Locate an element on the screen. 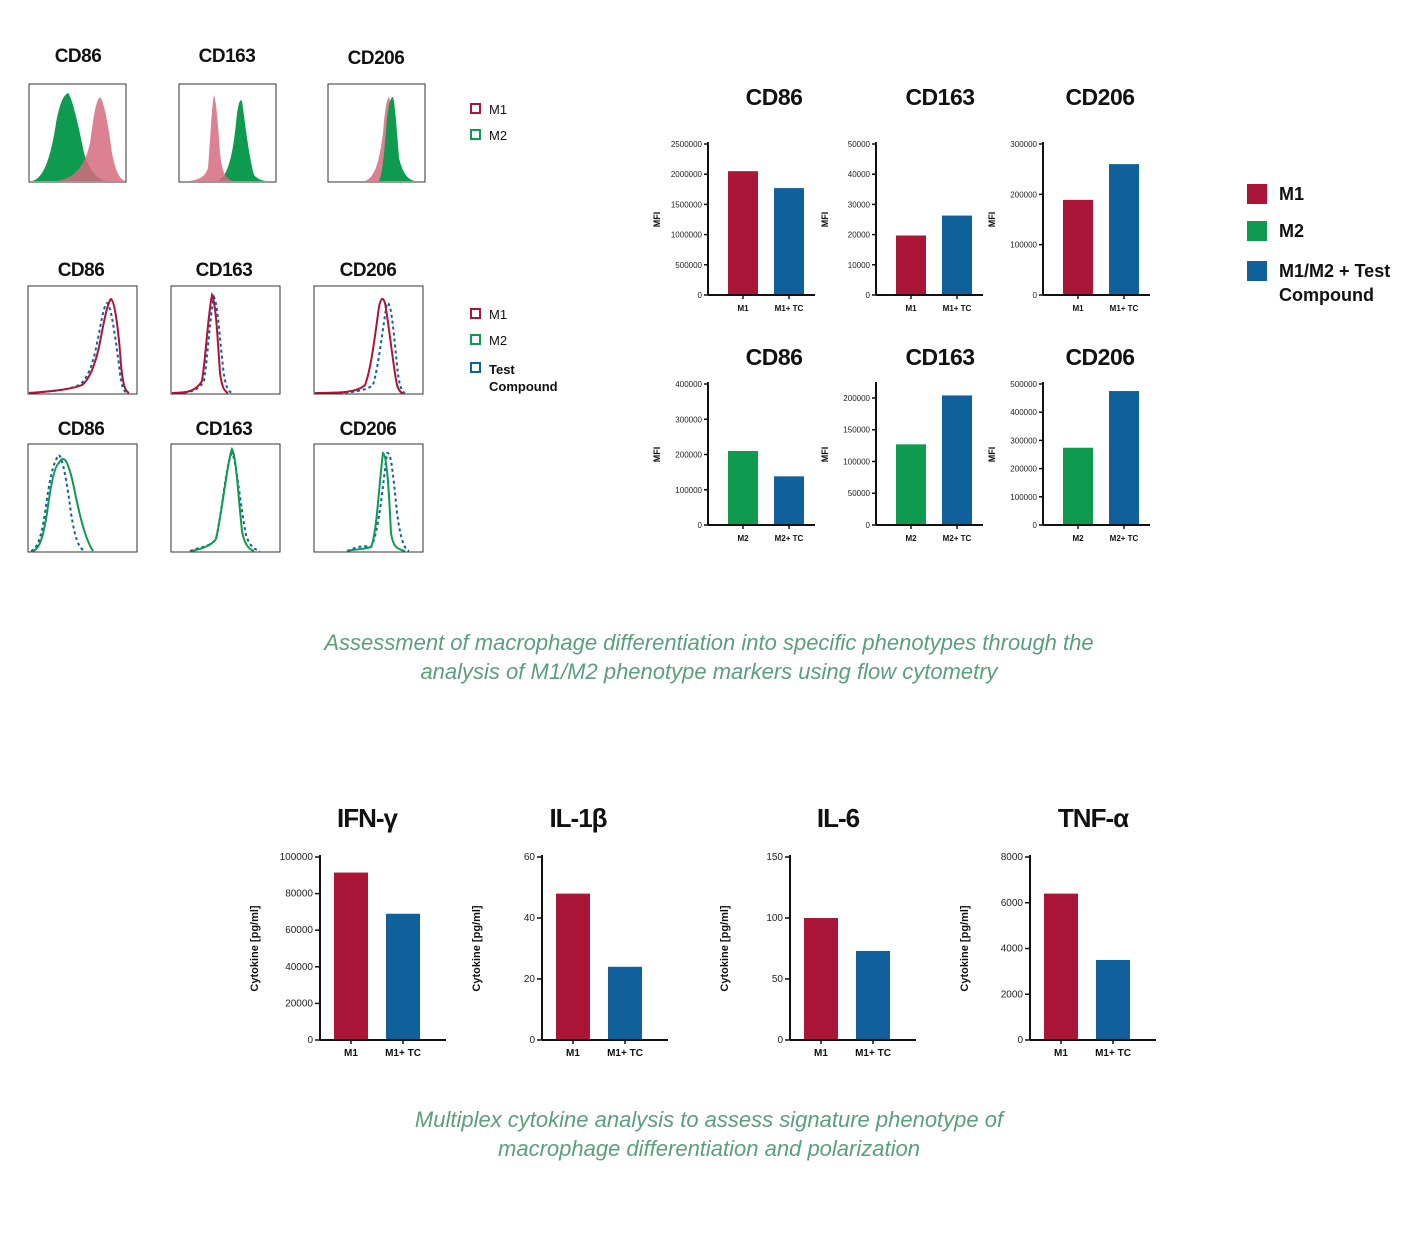 Image resolution: width=1418 pixels, height=1260 pixels. histogram-m2-cd86 is located at coordinates (82, 498).